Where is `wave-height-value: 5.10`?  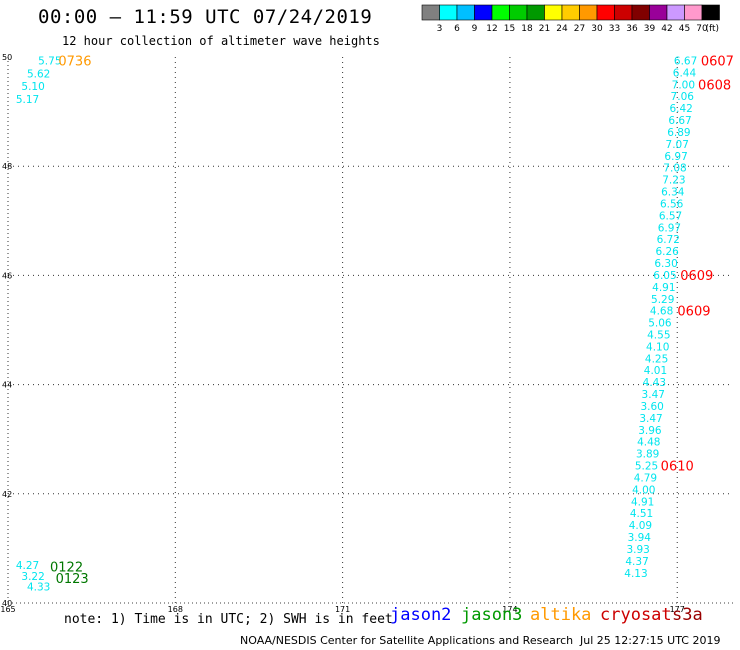 wave-height-value: 5.10 is located at coordinates (32, 87).